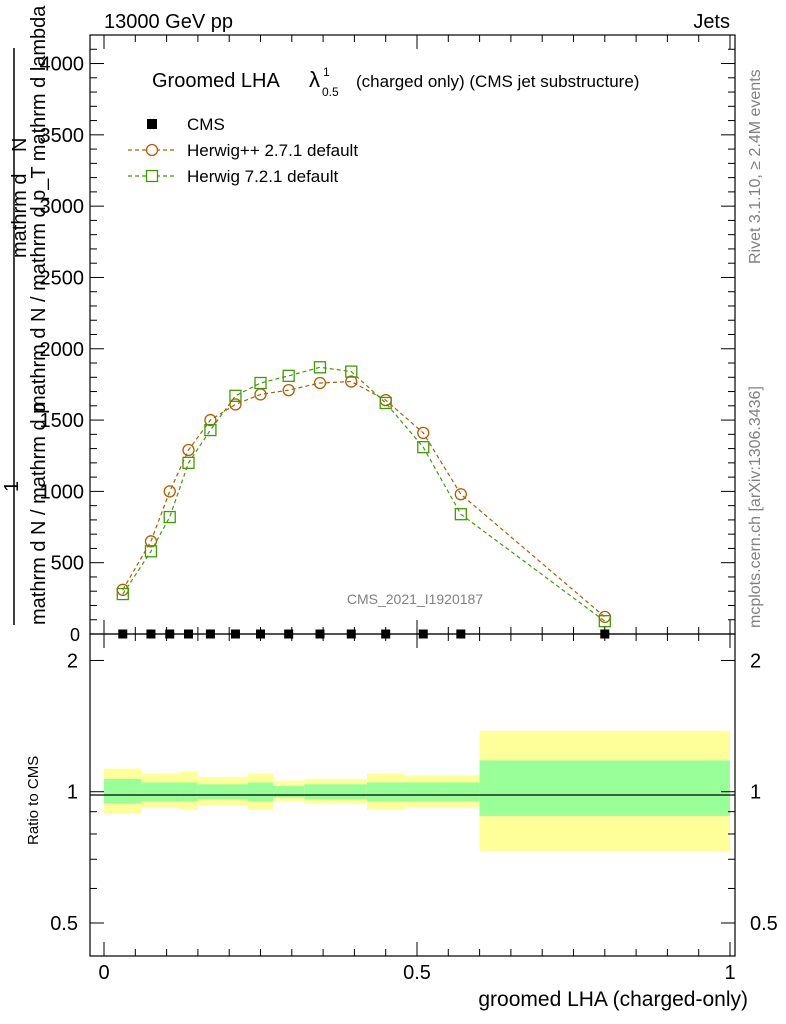 The width and height of the screenshot is (786, 1024). What do you see at coordinates (613, 999) in the screenshot?
I see `x-axis-label: groomed LHA (charged-only)` at bounding box center [613, 999].